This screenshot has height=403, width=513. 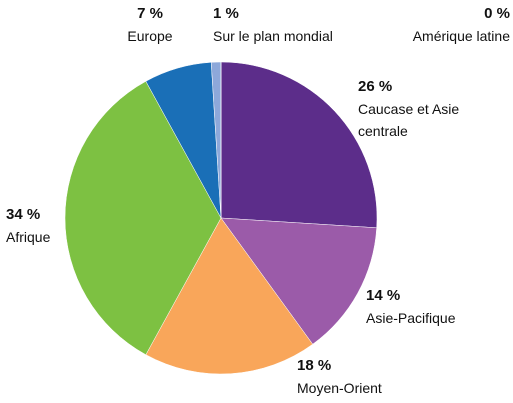 I want to click on slice-label: 7 % Europe, so click(x=150, y=25).